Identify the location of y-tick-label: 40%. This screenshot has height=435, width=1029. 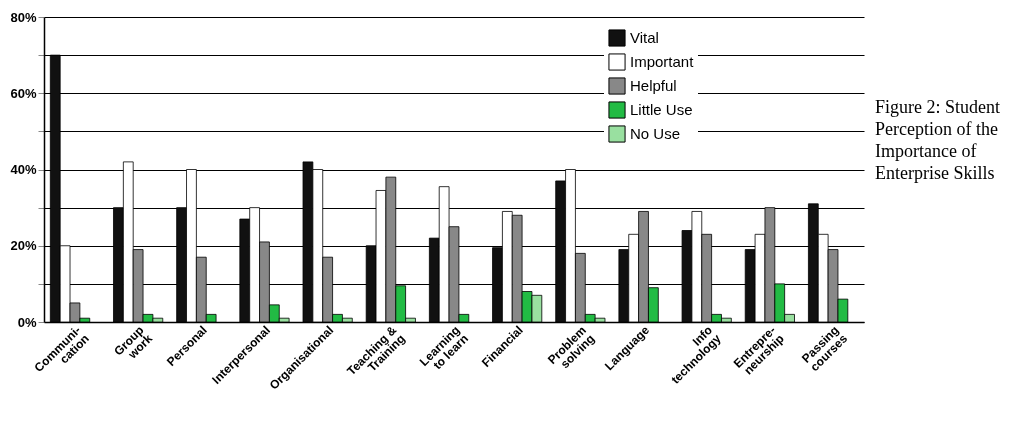
(23, 169).